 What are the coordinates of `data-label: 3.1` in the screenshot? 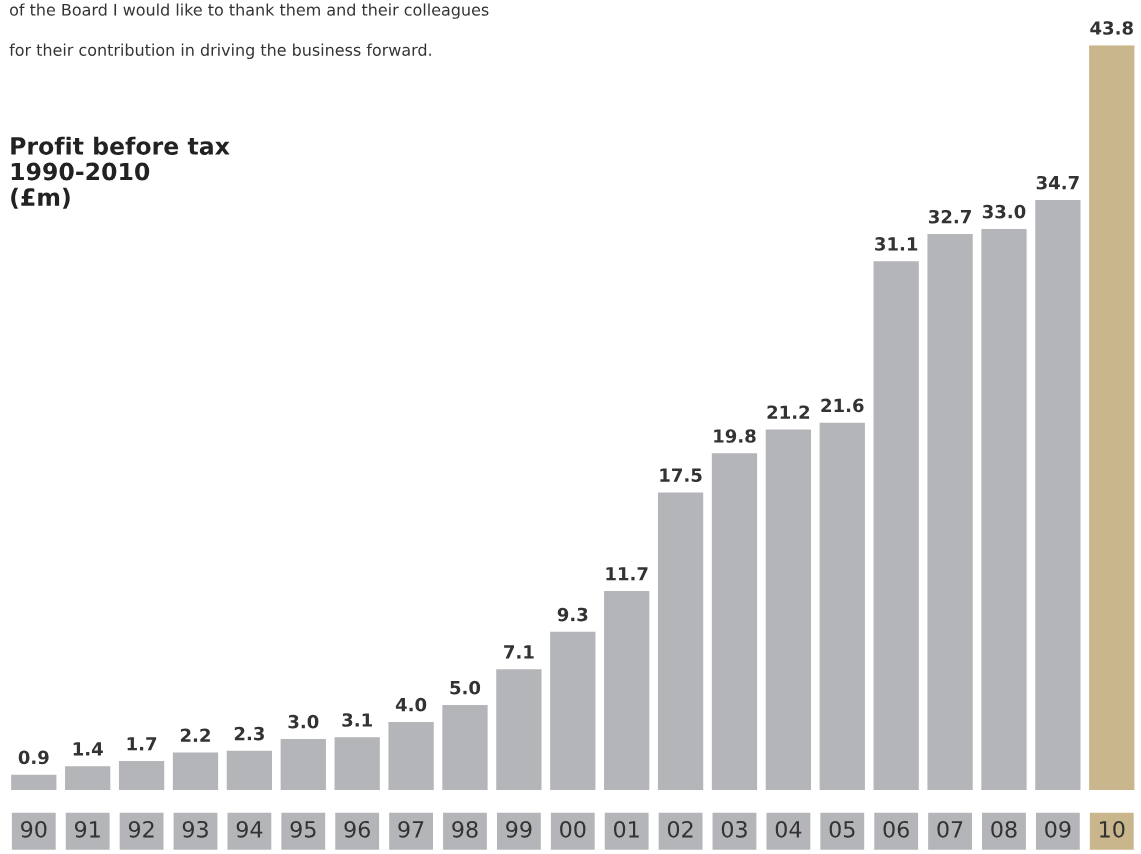 It's located at (357, 720).